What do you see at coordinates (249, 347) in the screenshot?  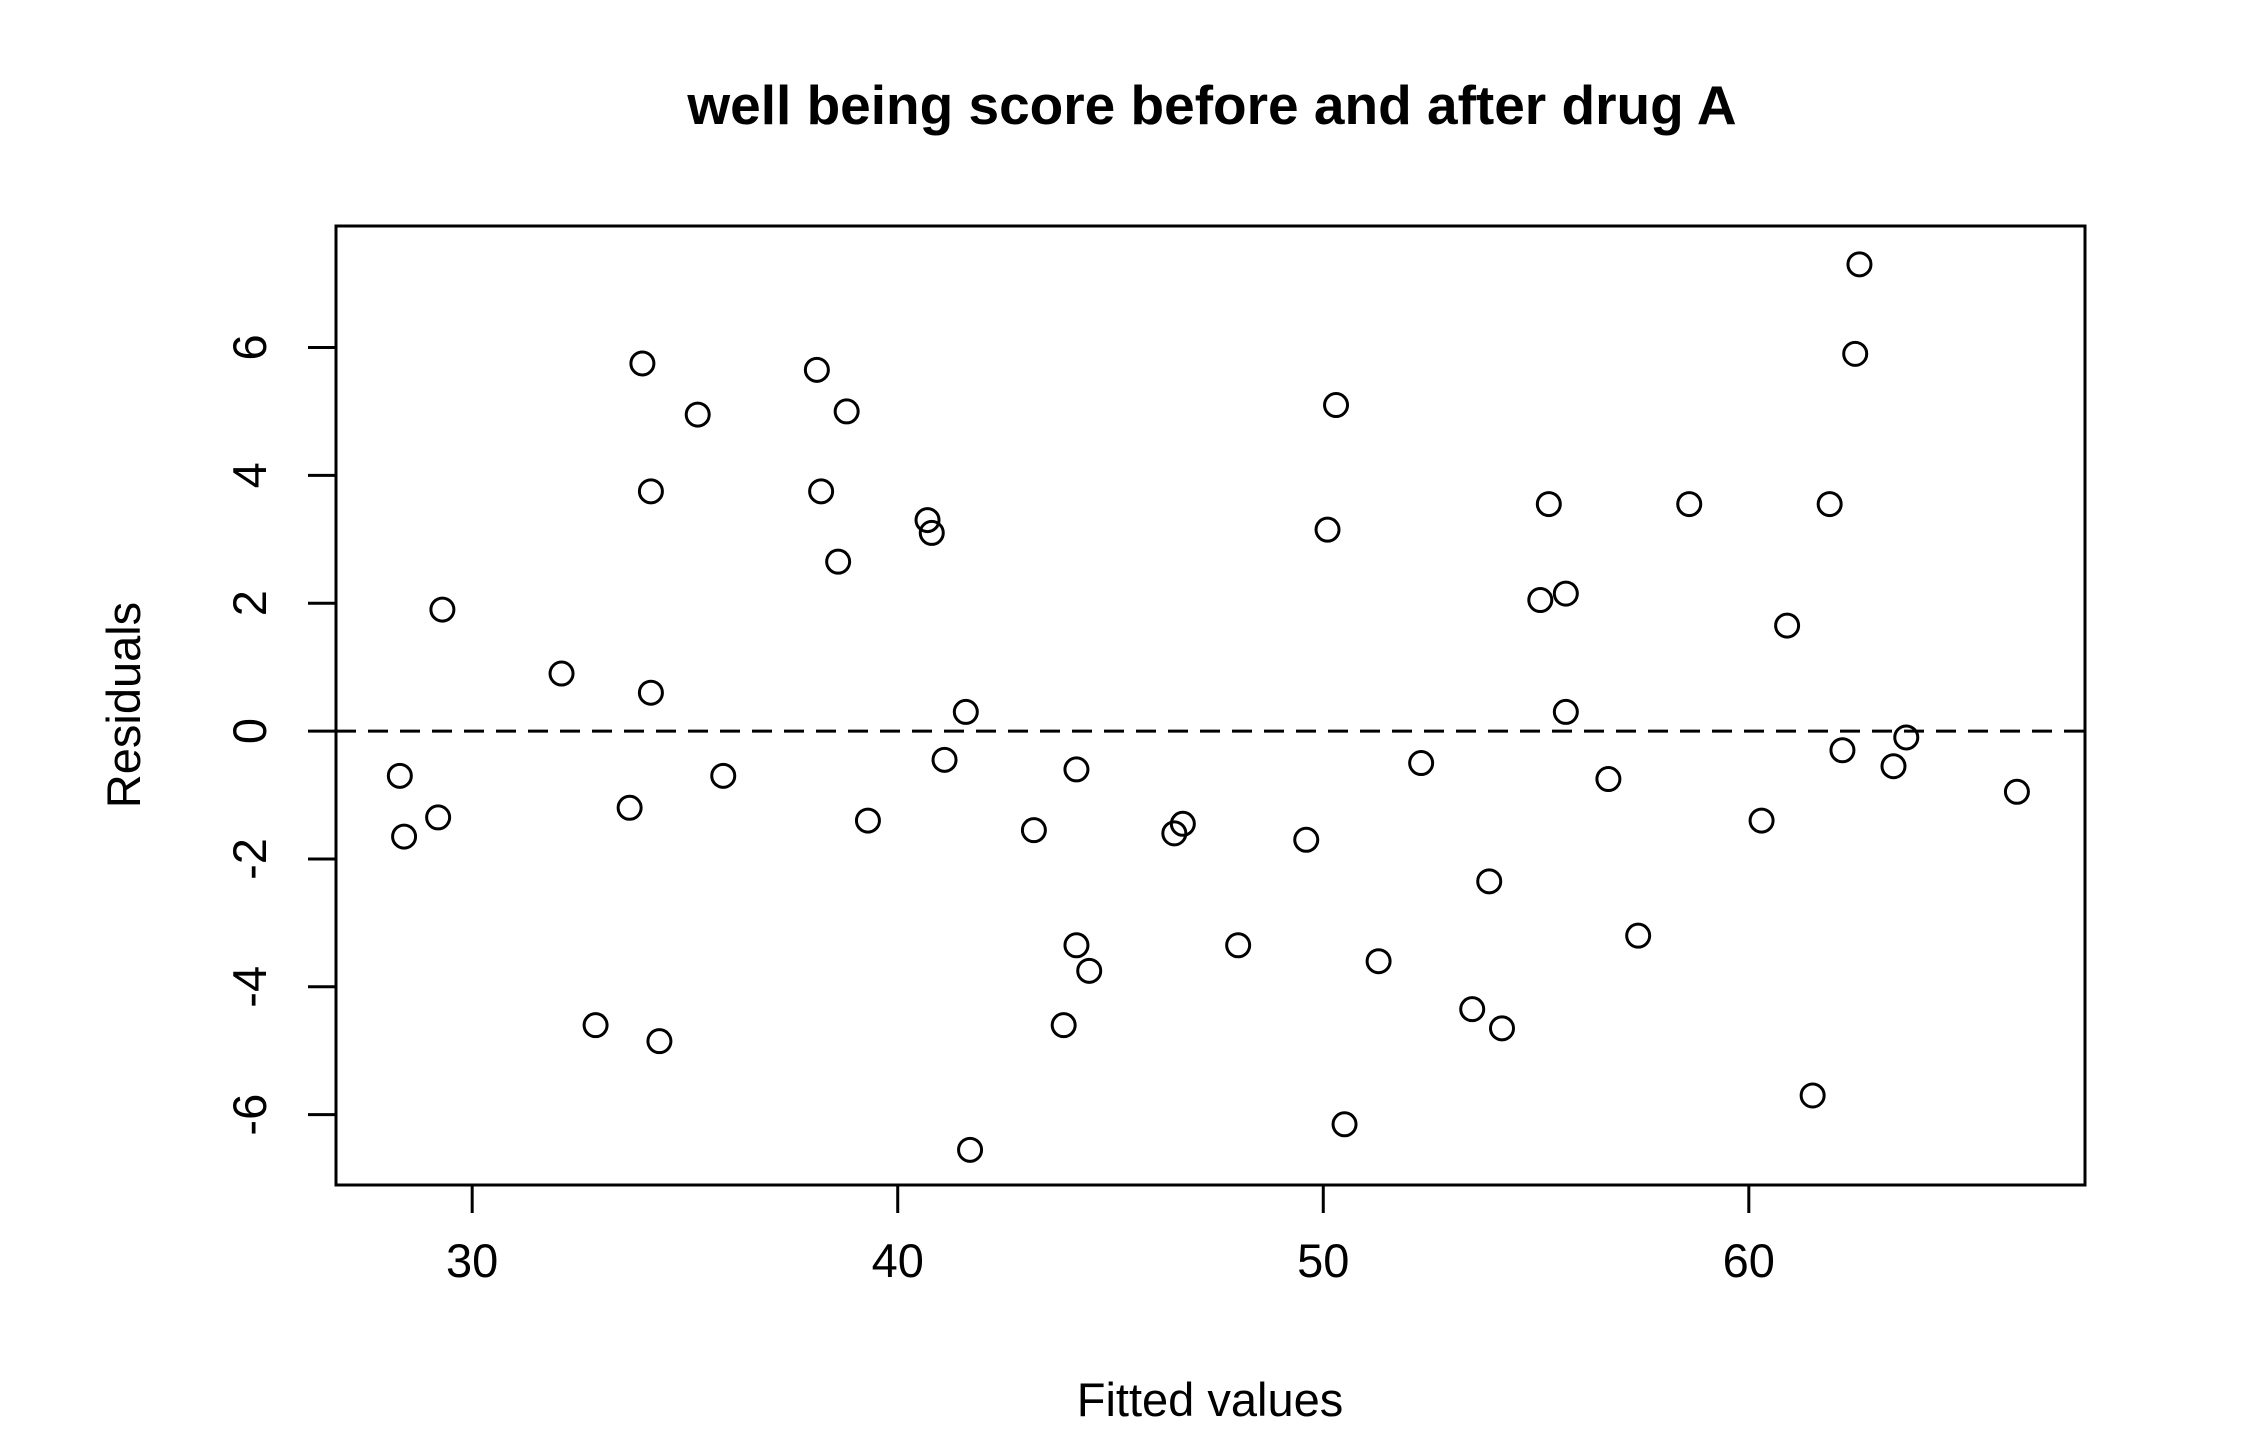 I see `y-tick-label: 6` at bounding box center [249, 347].